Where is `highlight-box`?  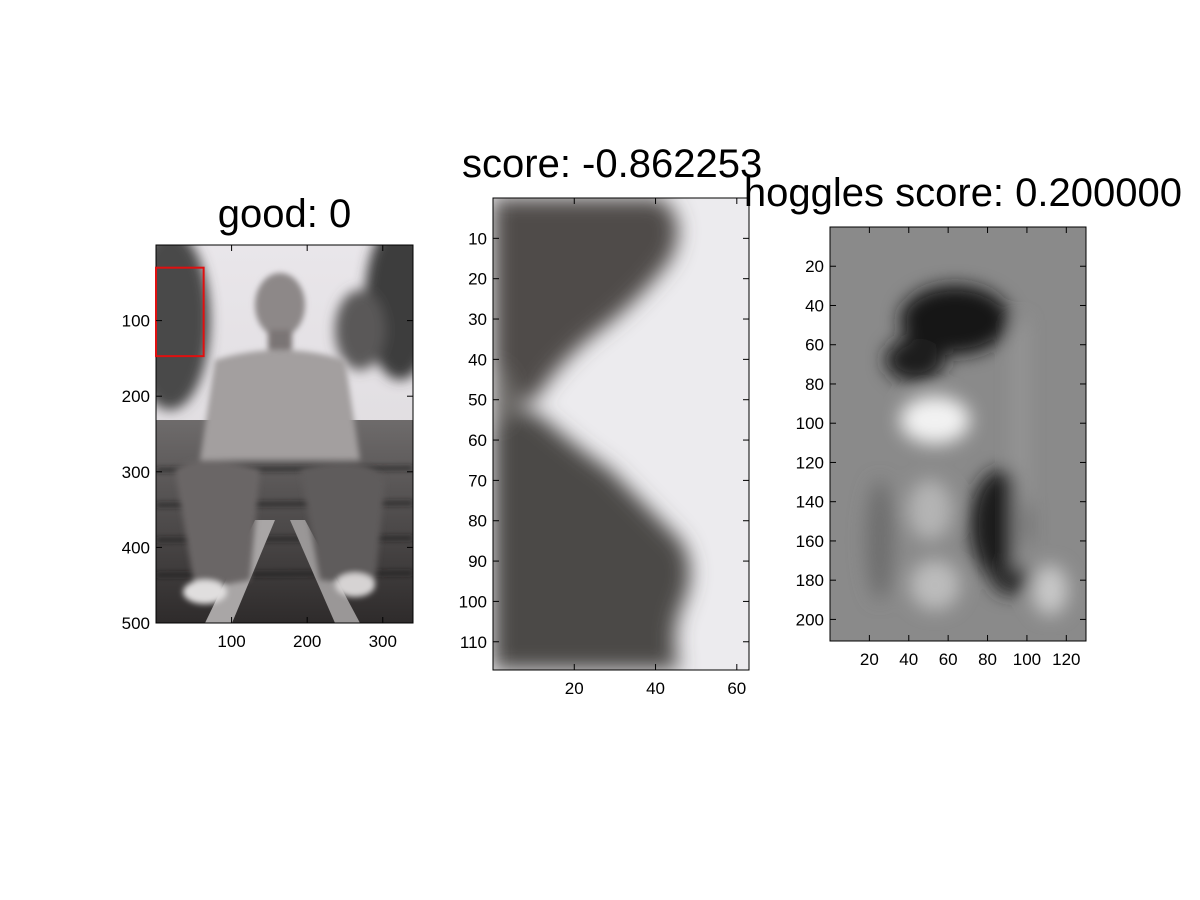 highlight-box is located at coordinates (180, 312).